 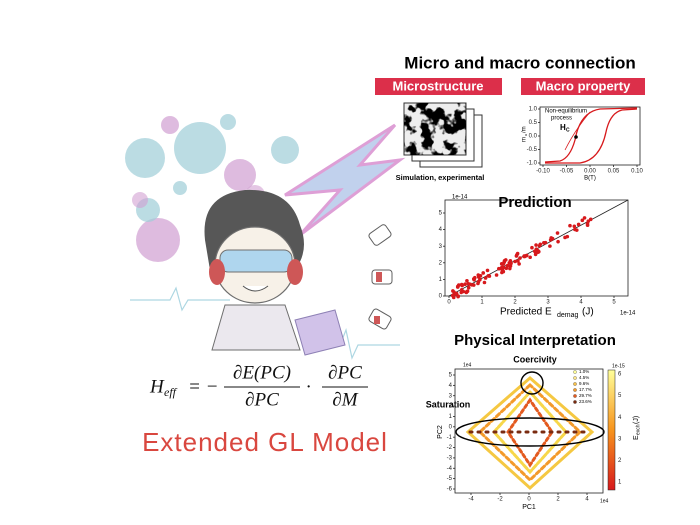 I want to click on y-tick-label: 0, so click(x=441, y=297).